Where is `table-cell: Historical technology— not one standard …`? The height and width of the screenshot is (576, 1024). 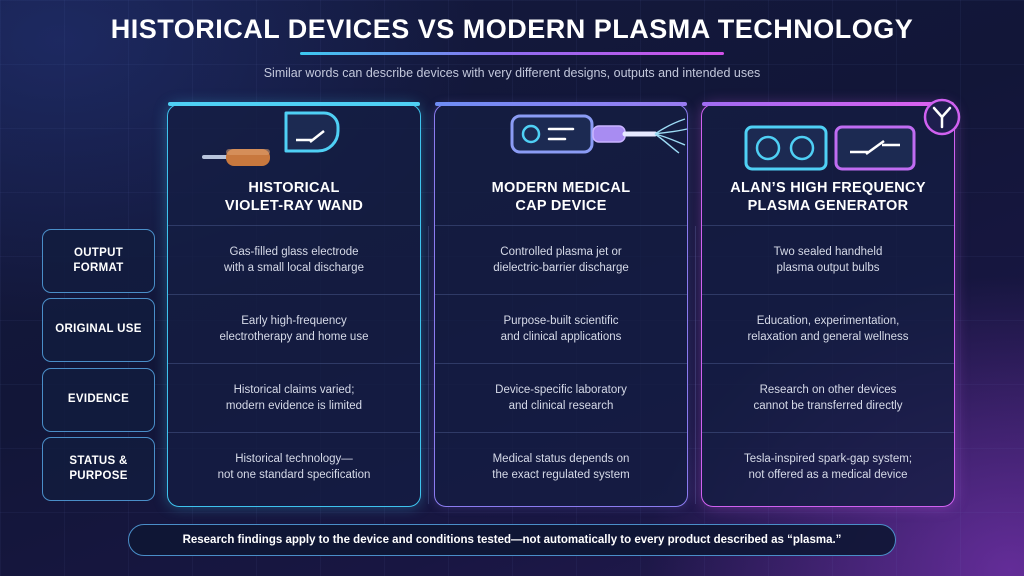
table-cell: Historical technology— not one standard … is located at coordinates (294, 466).